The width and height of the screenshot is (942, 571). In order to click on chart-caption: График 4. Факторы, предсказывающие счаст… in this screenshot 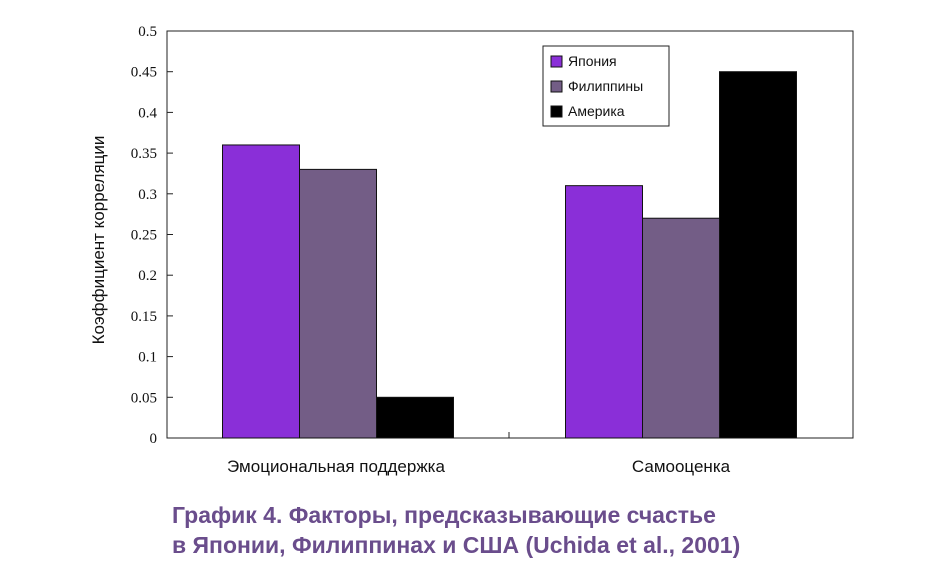, I will do `click(522, 530)`.